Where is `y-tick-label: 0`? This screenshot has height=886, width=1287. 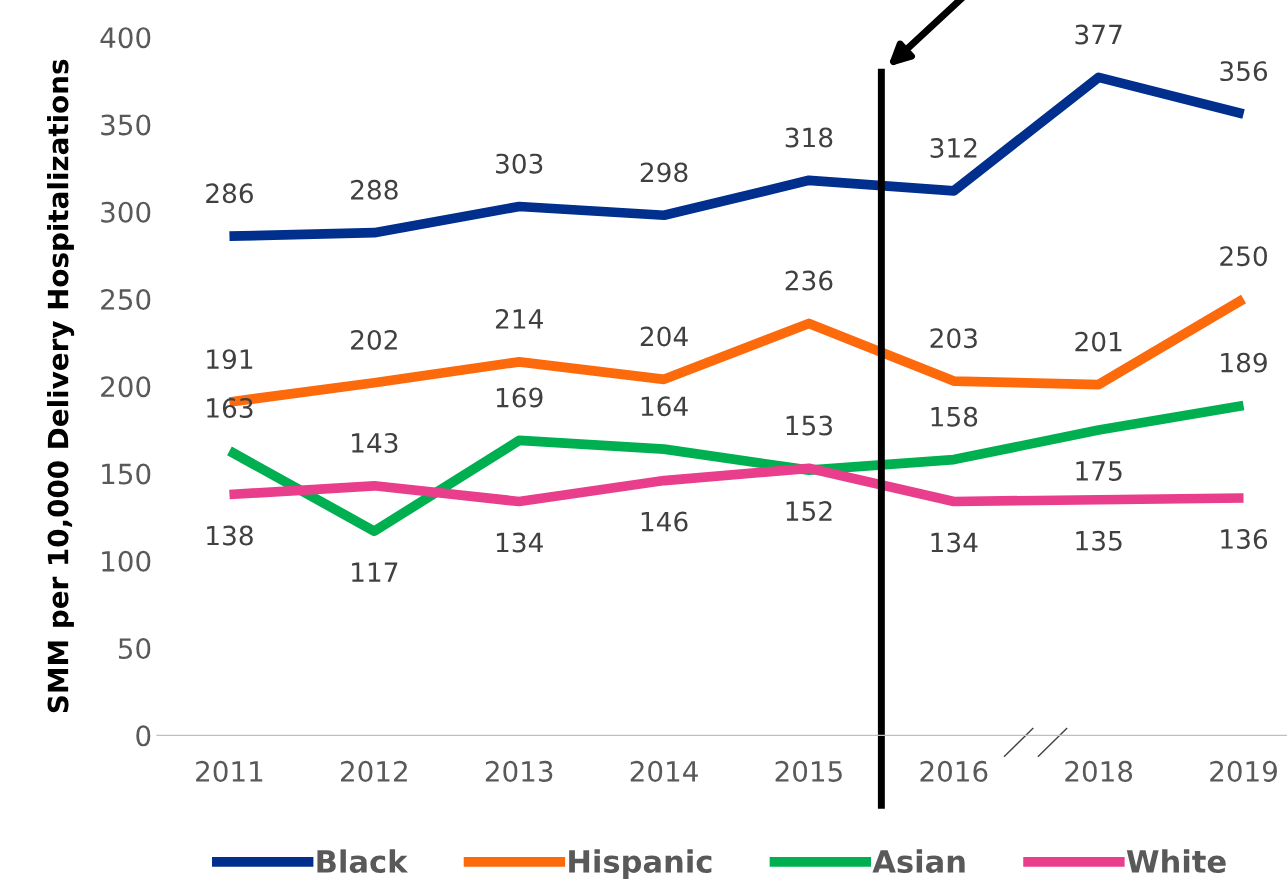
y-tick-label: 0 is located at coordinates (143, 736).